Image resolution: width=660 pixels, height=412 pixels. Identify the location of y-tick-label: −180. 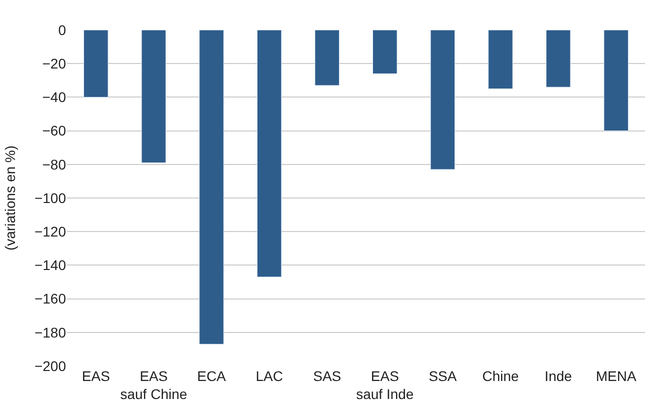
(50, 332).